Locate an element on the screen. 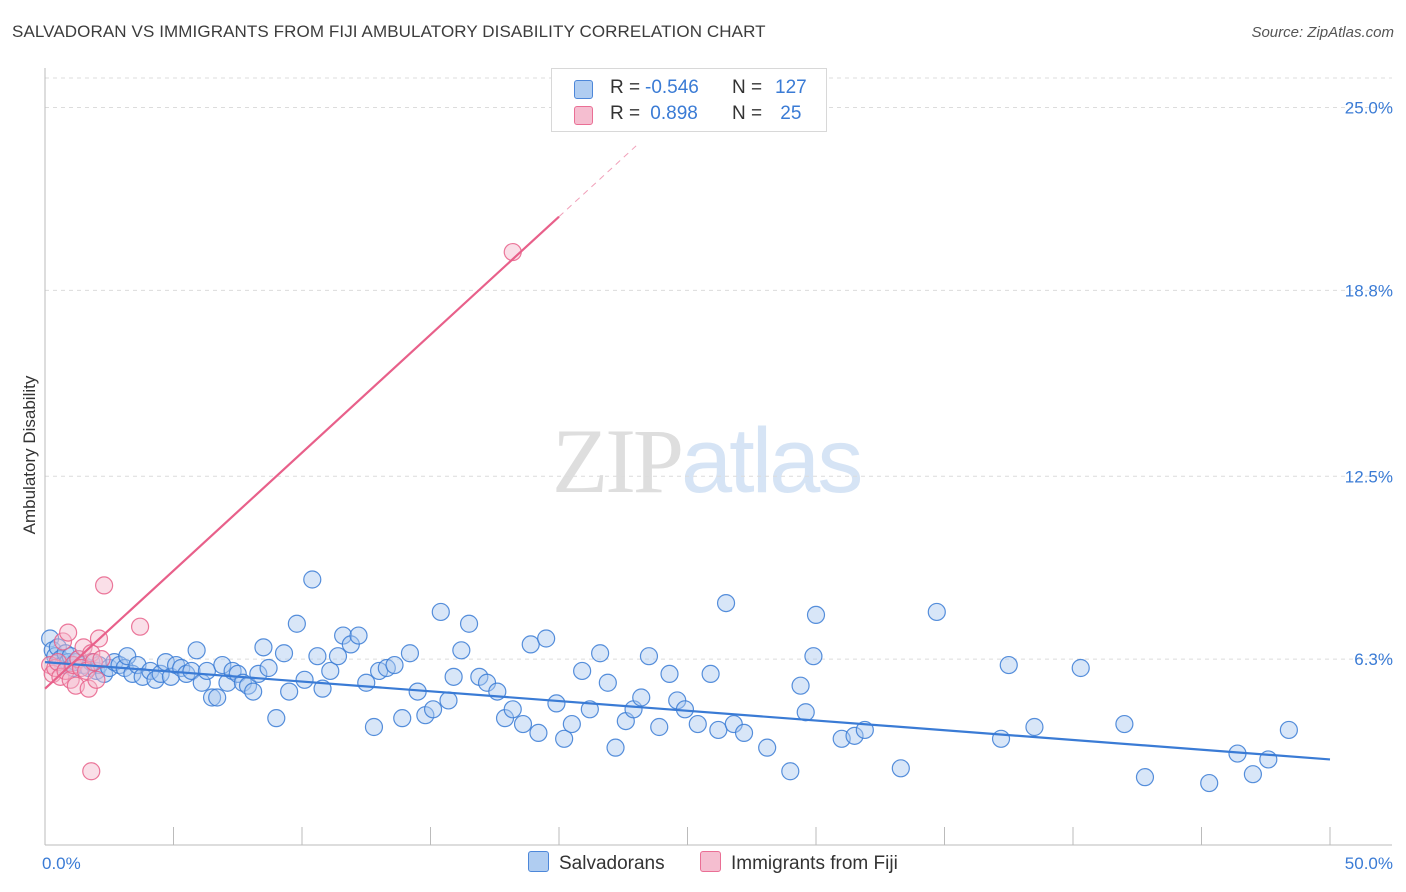  legend: R = -0.546 N = 127 R = 0.898 N = 25 is located at coordinates (689, 100).